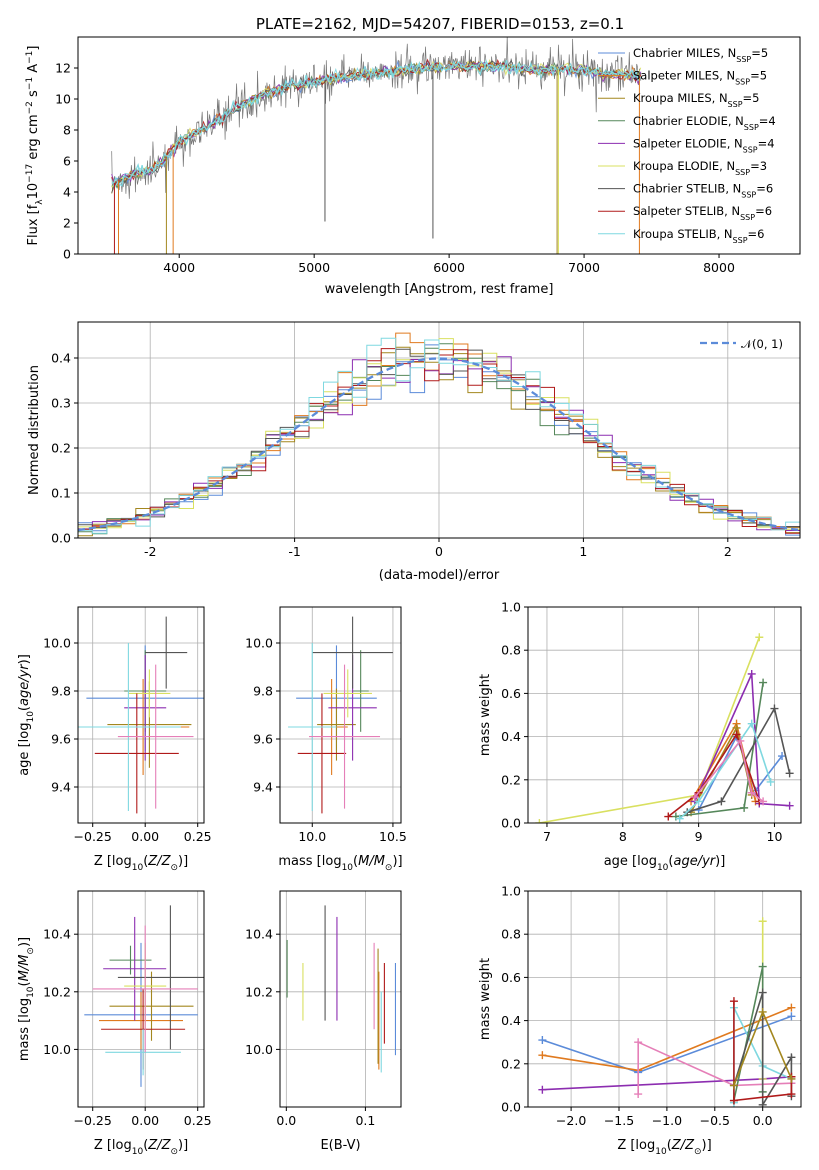 This screenshot has height=1170, width=819. Describe the element at coordinates (312, 836) in the screenshot. I see `x-tick-label: 10.0` at that location.